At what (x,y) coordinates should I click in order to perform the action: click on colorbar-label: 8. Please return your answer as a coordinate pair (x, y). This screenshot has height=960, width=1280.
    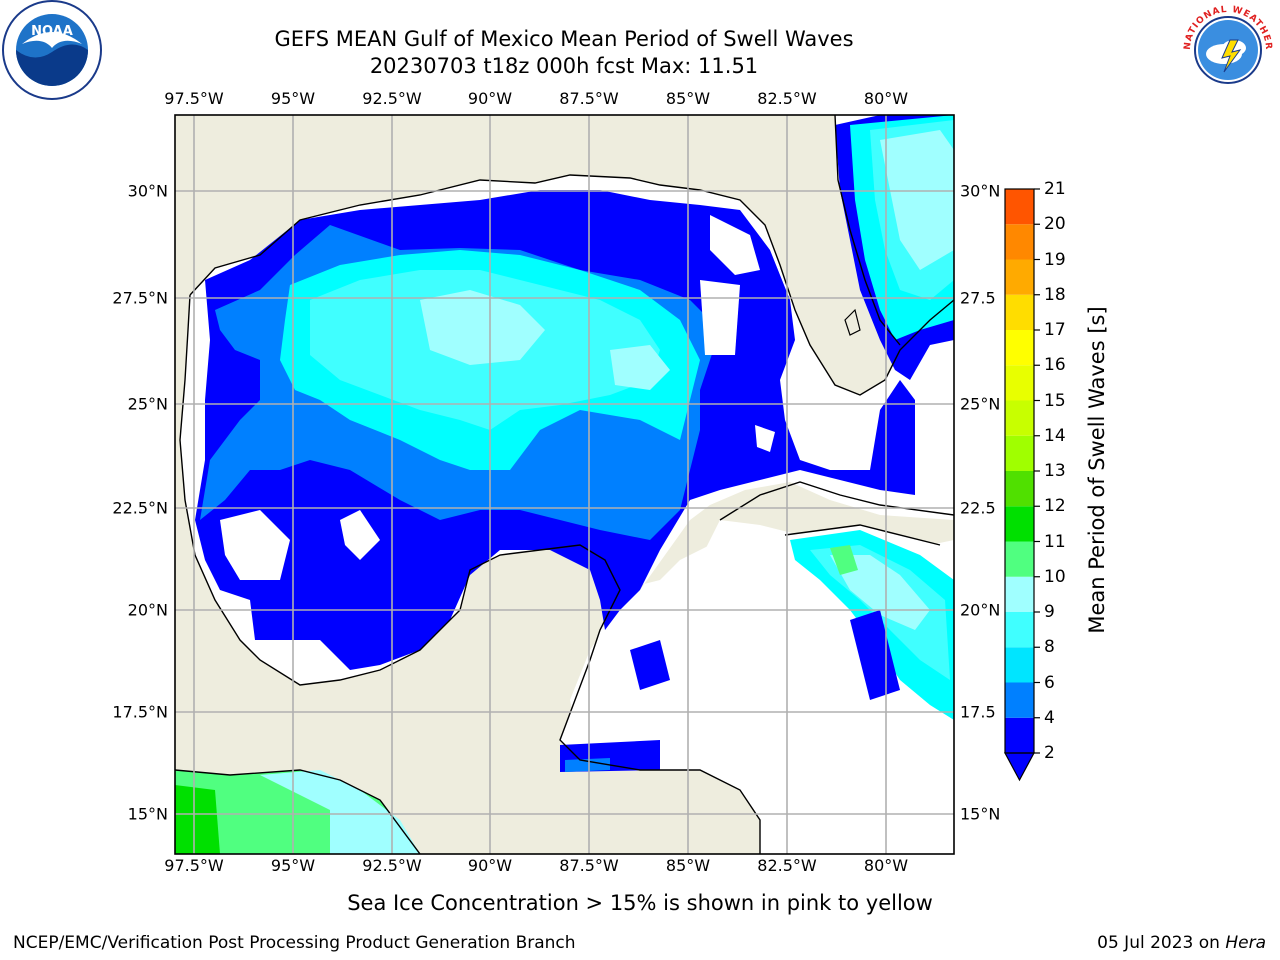
    Looking at the image, I should click on (1049, 647).